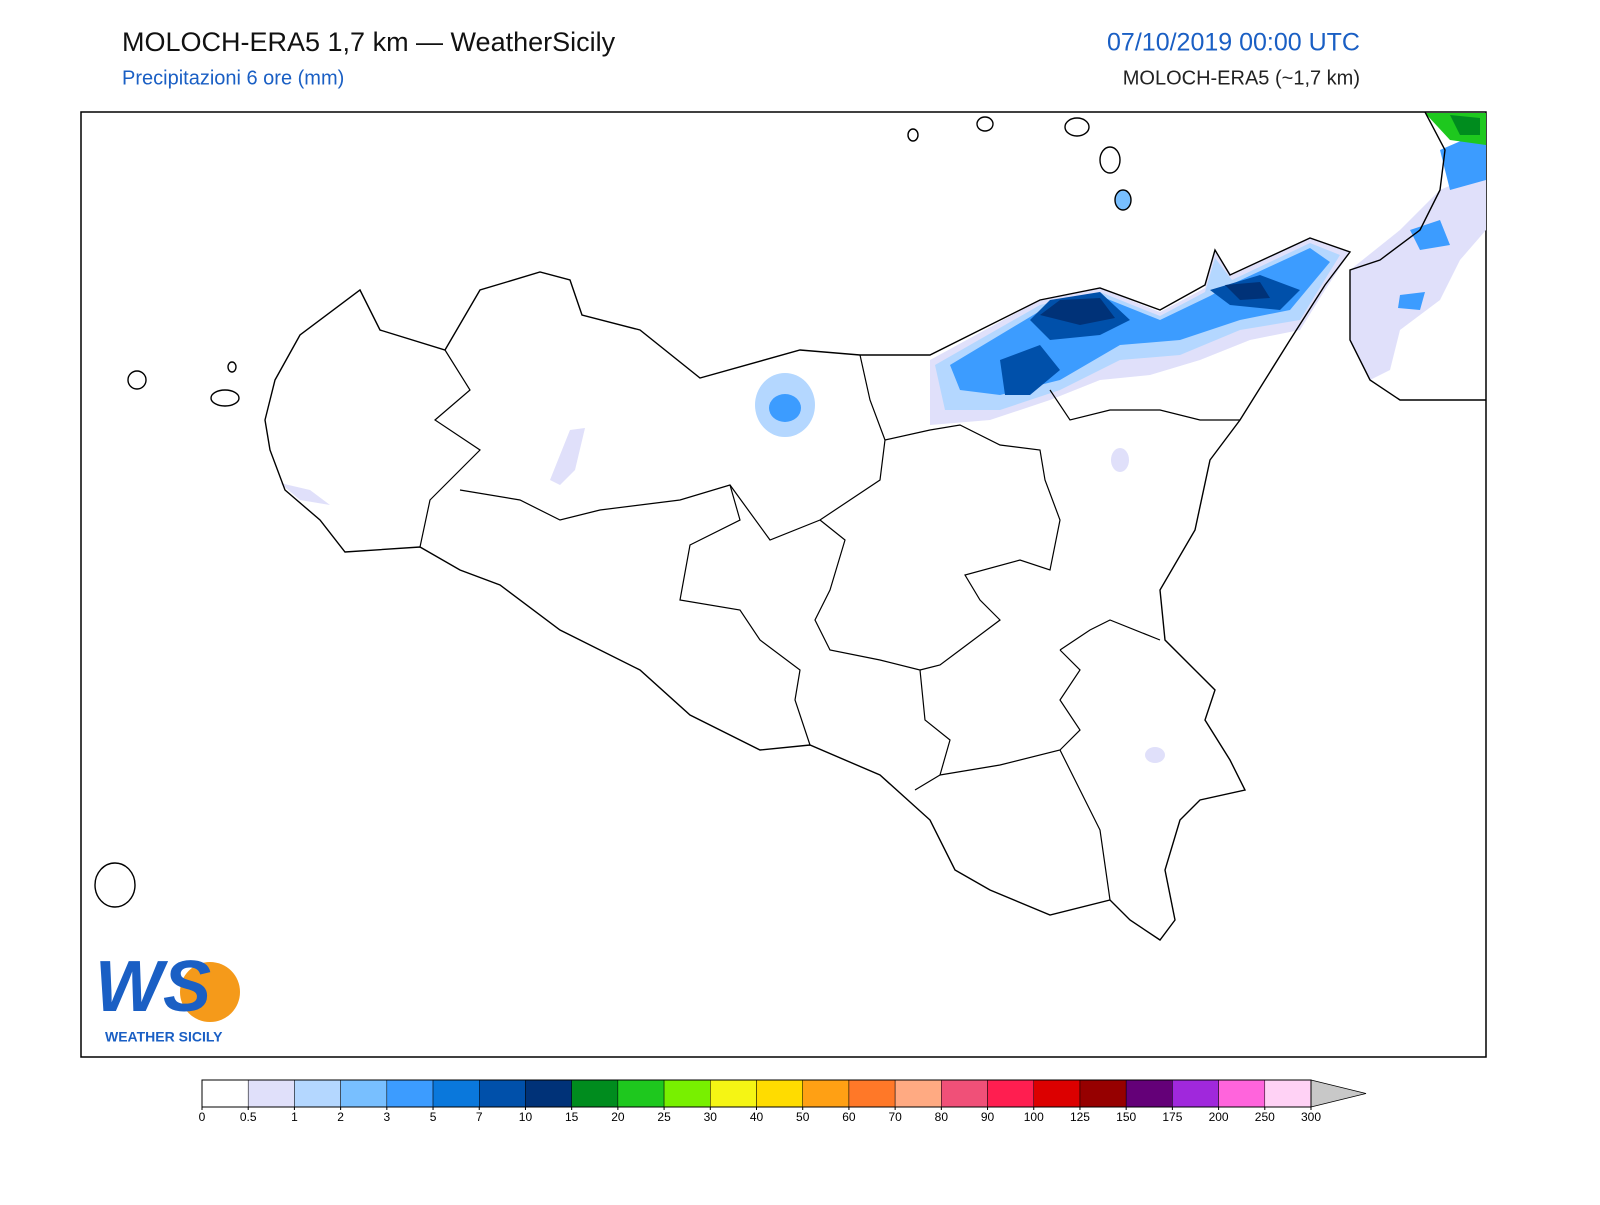 The image size is (1600, 1205). I want to click on colorbar-tick-label: 30, so click(711, 1117).